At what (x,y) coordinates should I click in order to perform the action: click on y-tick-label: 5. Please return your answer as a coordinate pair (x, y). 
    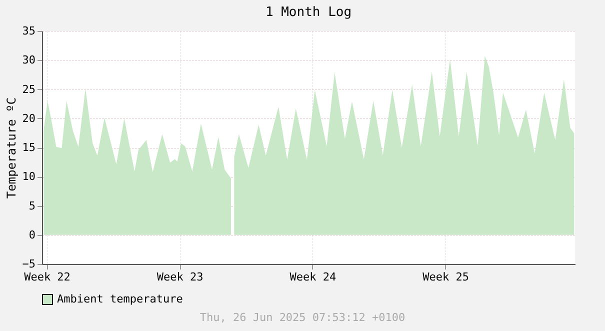
    Looking at the image, I should click on (32, 205).